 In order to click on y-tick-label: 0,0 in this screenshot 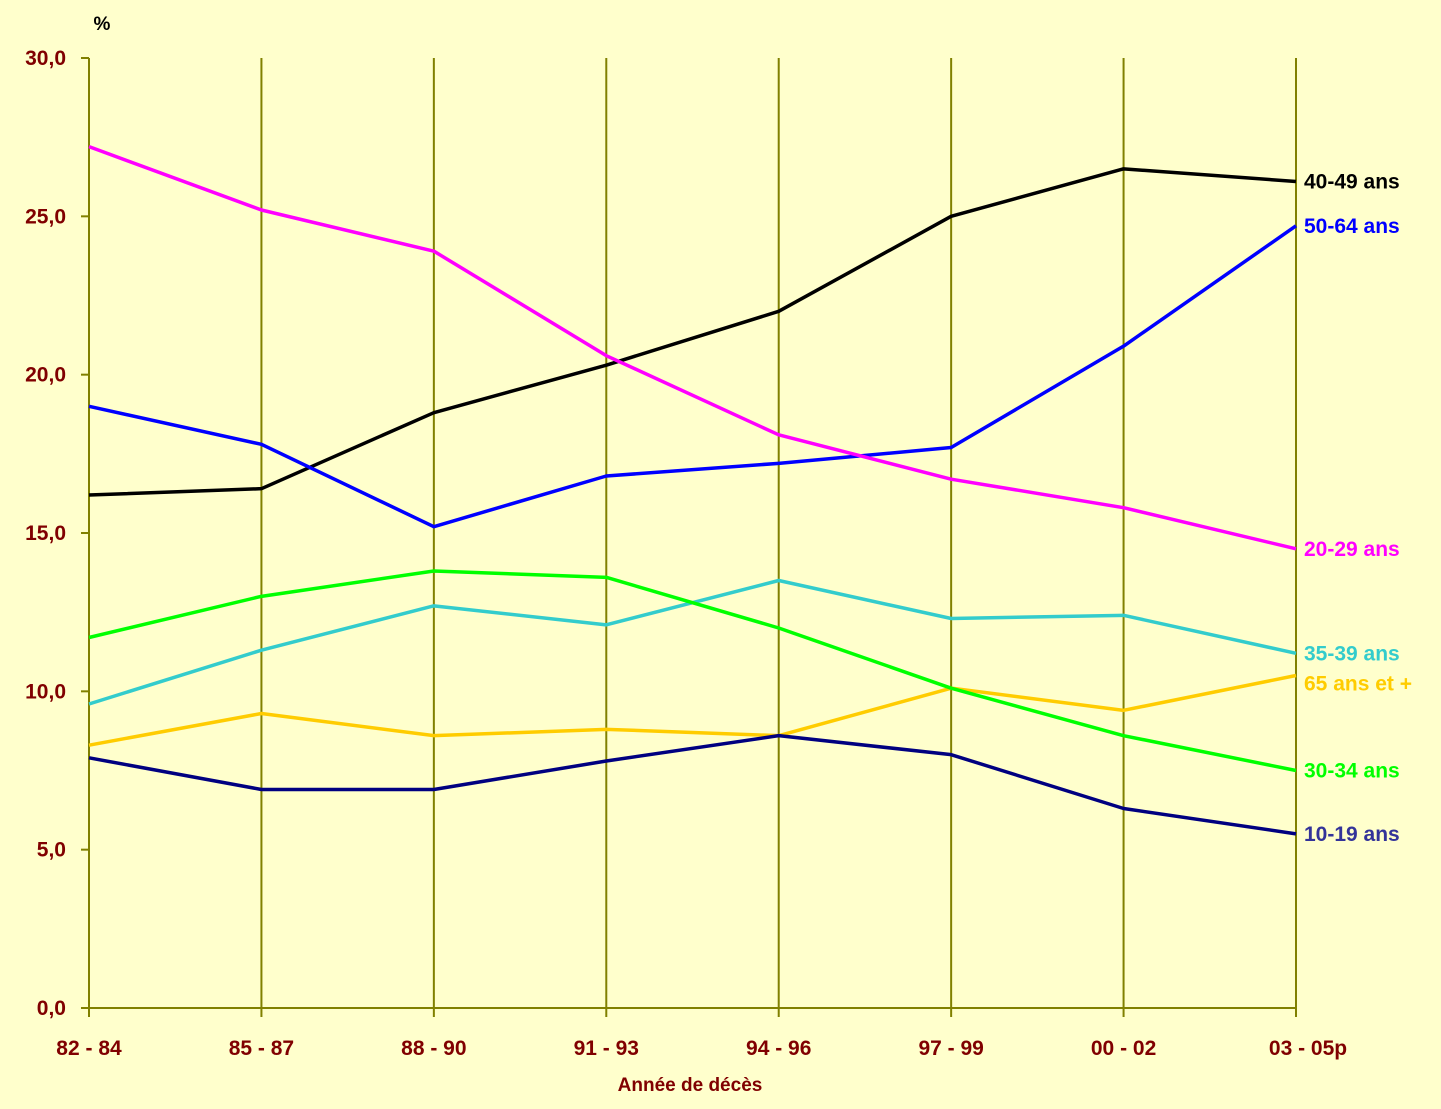, I will do `click(51, 1008)`.